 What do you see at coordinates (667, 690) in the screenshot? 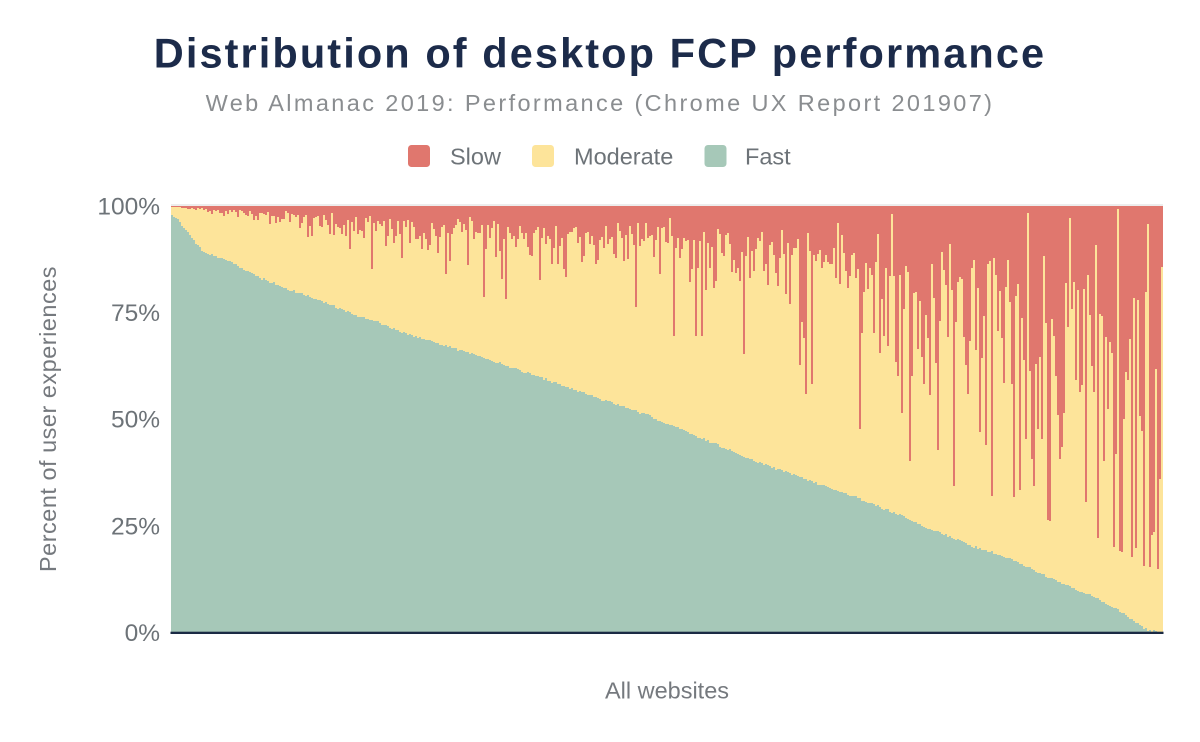
I see `svg-text: All websites` at bounding box center [667, 690].